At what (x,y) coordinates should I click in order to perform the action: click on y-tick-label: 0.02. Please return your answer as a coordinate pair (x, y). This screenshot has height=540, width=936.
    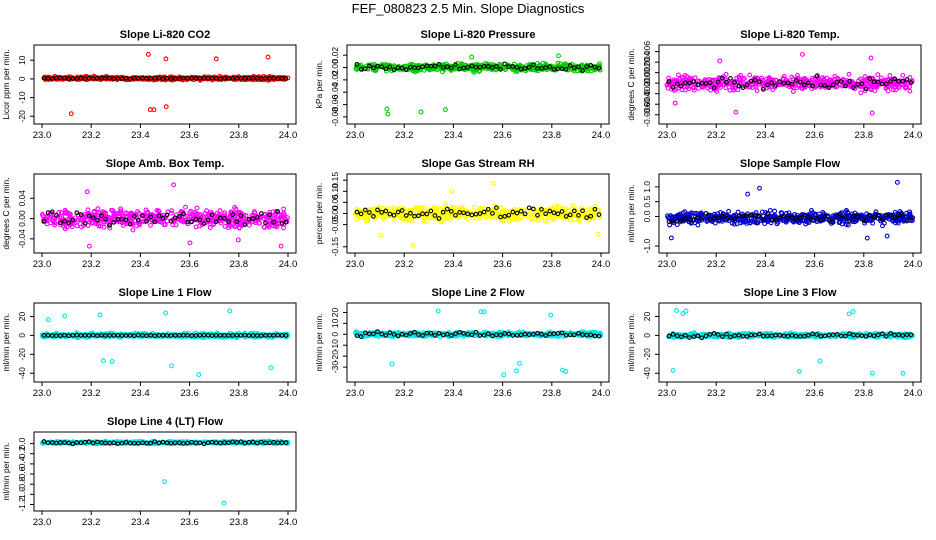
    Looking at the image, I should click on (335, 55).